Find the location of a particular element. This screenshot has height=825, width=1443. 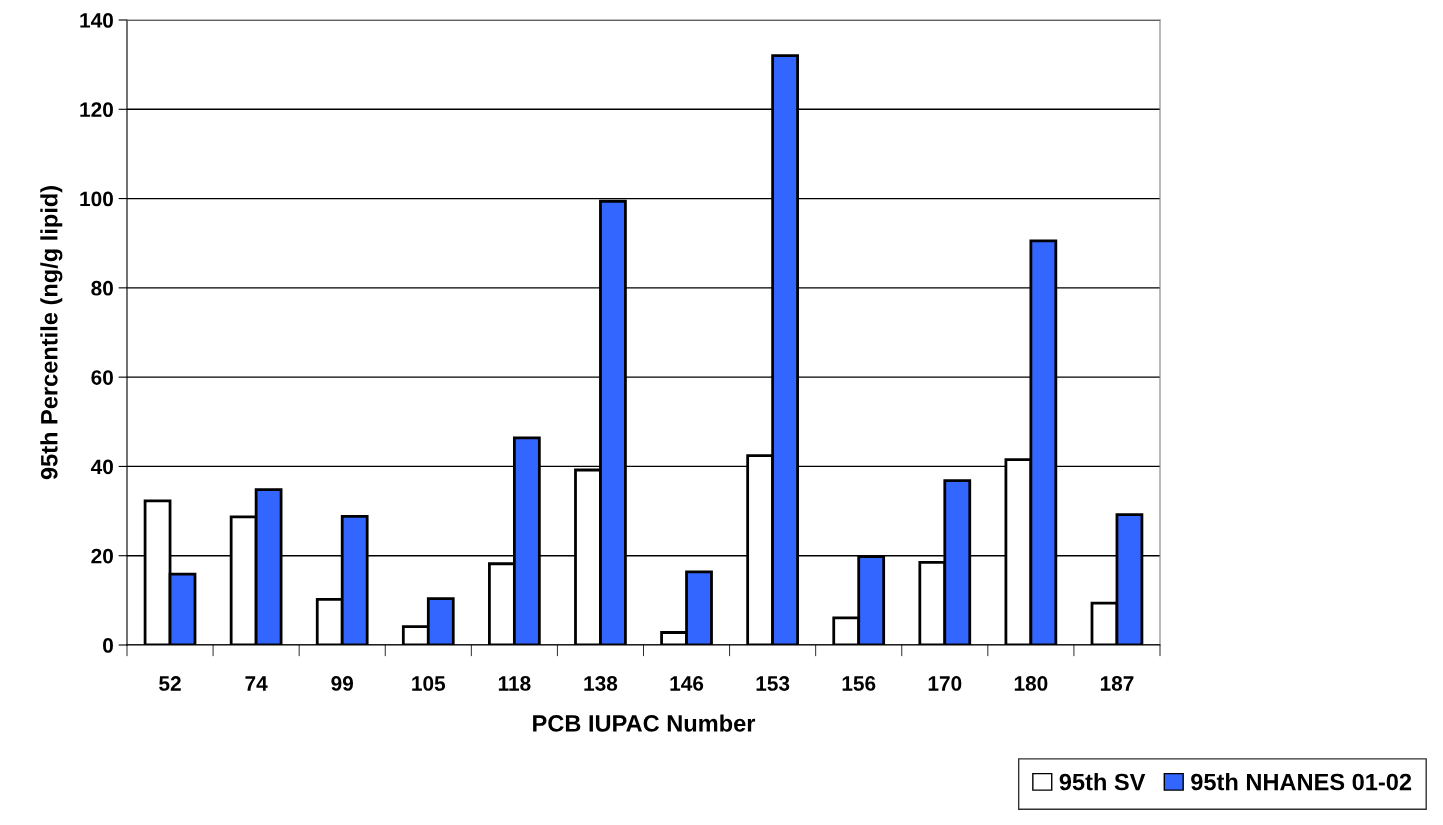

x-tick-label: 99 is located at coordinates (342, 683).